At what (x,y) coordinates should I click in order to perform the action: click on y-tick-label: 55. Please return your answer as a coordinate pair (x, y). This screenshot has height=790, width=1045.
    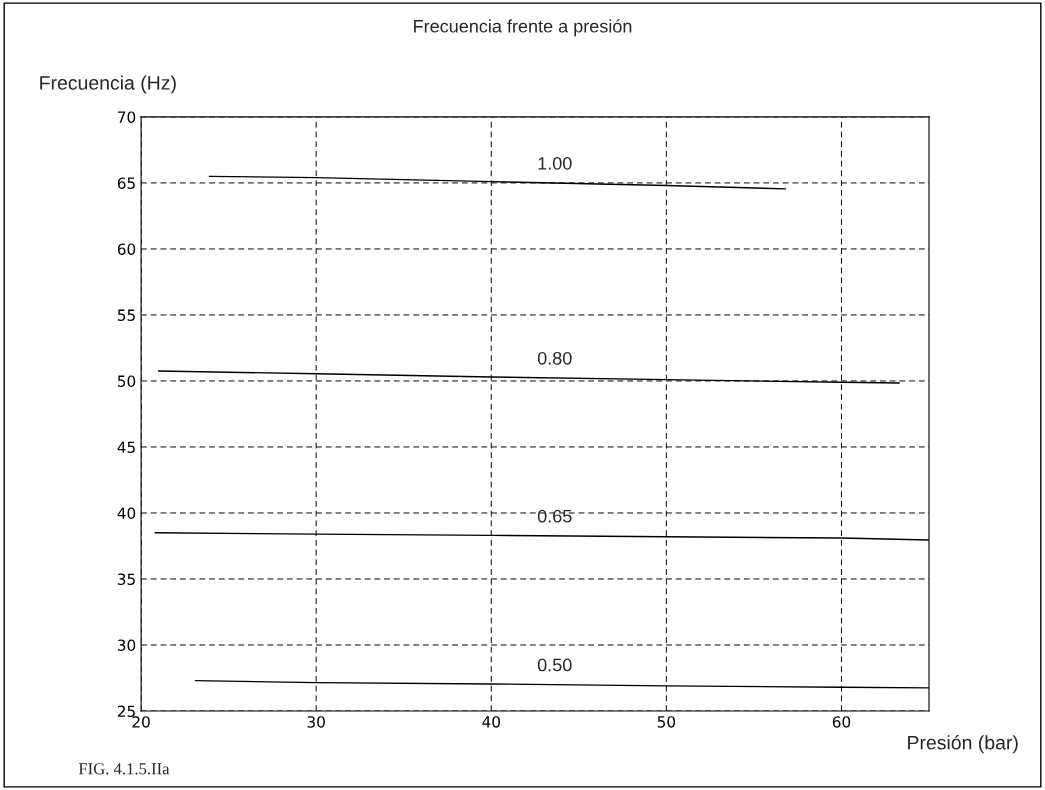
    Looking at the image, I should click on (126, 315).